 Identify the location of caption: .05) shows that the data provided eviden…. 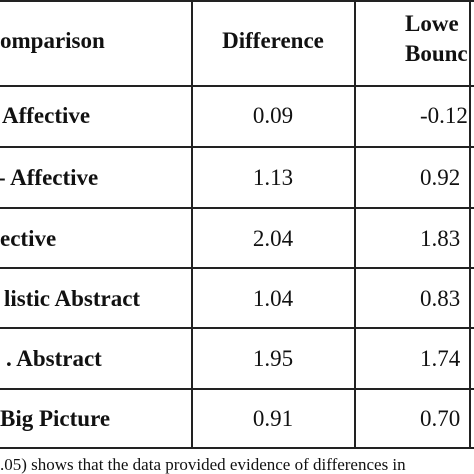
(203, 464).